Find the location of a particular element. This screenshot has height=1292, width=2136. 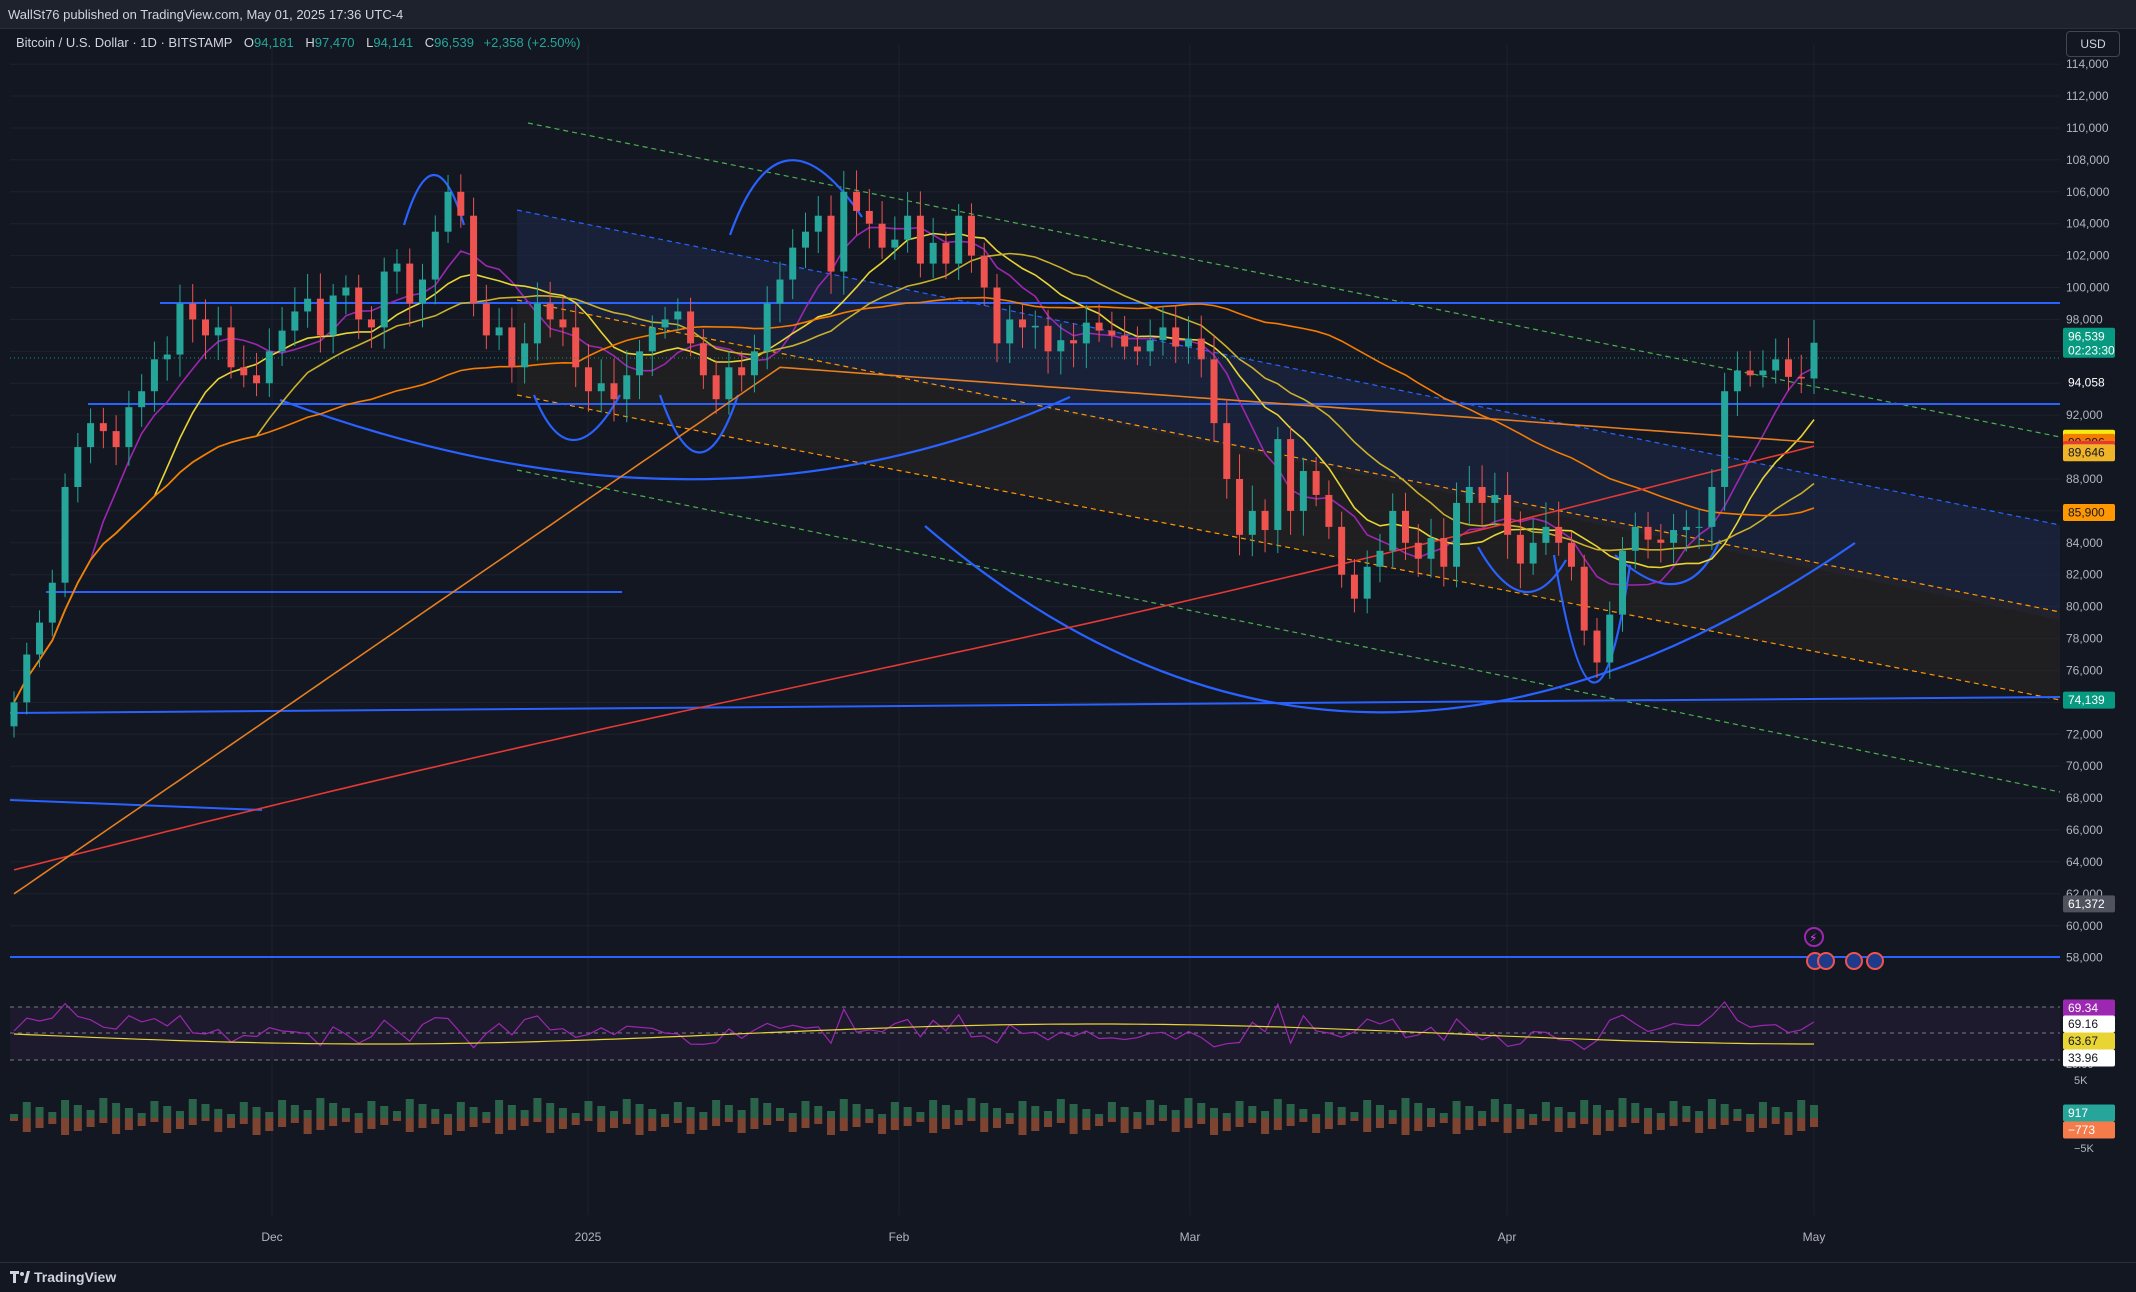

price-tick-label: 64,000 is located at coordinates (2084, 862).